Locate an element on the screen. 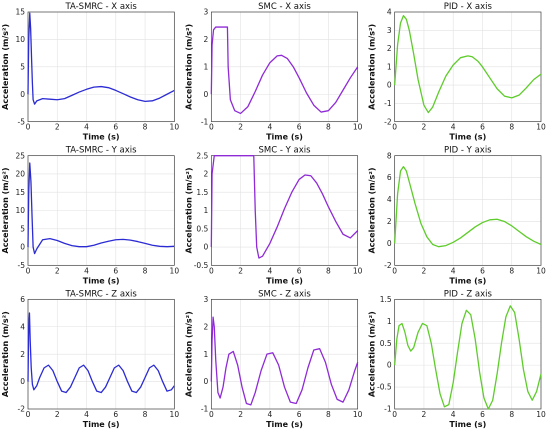  y-tick-label: 25 is located at coordinates (20, 155).